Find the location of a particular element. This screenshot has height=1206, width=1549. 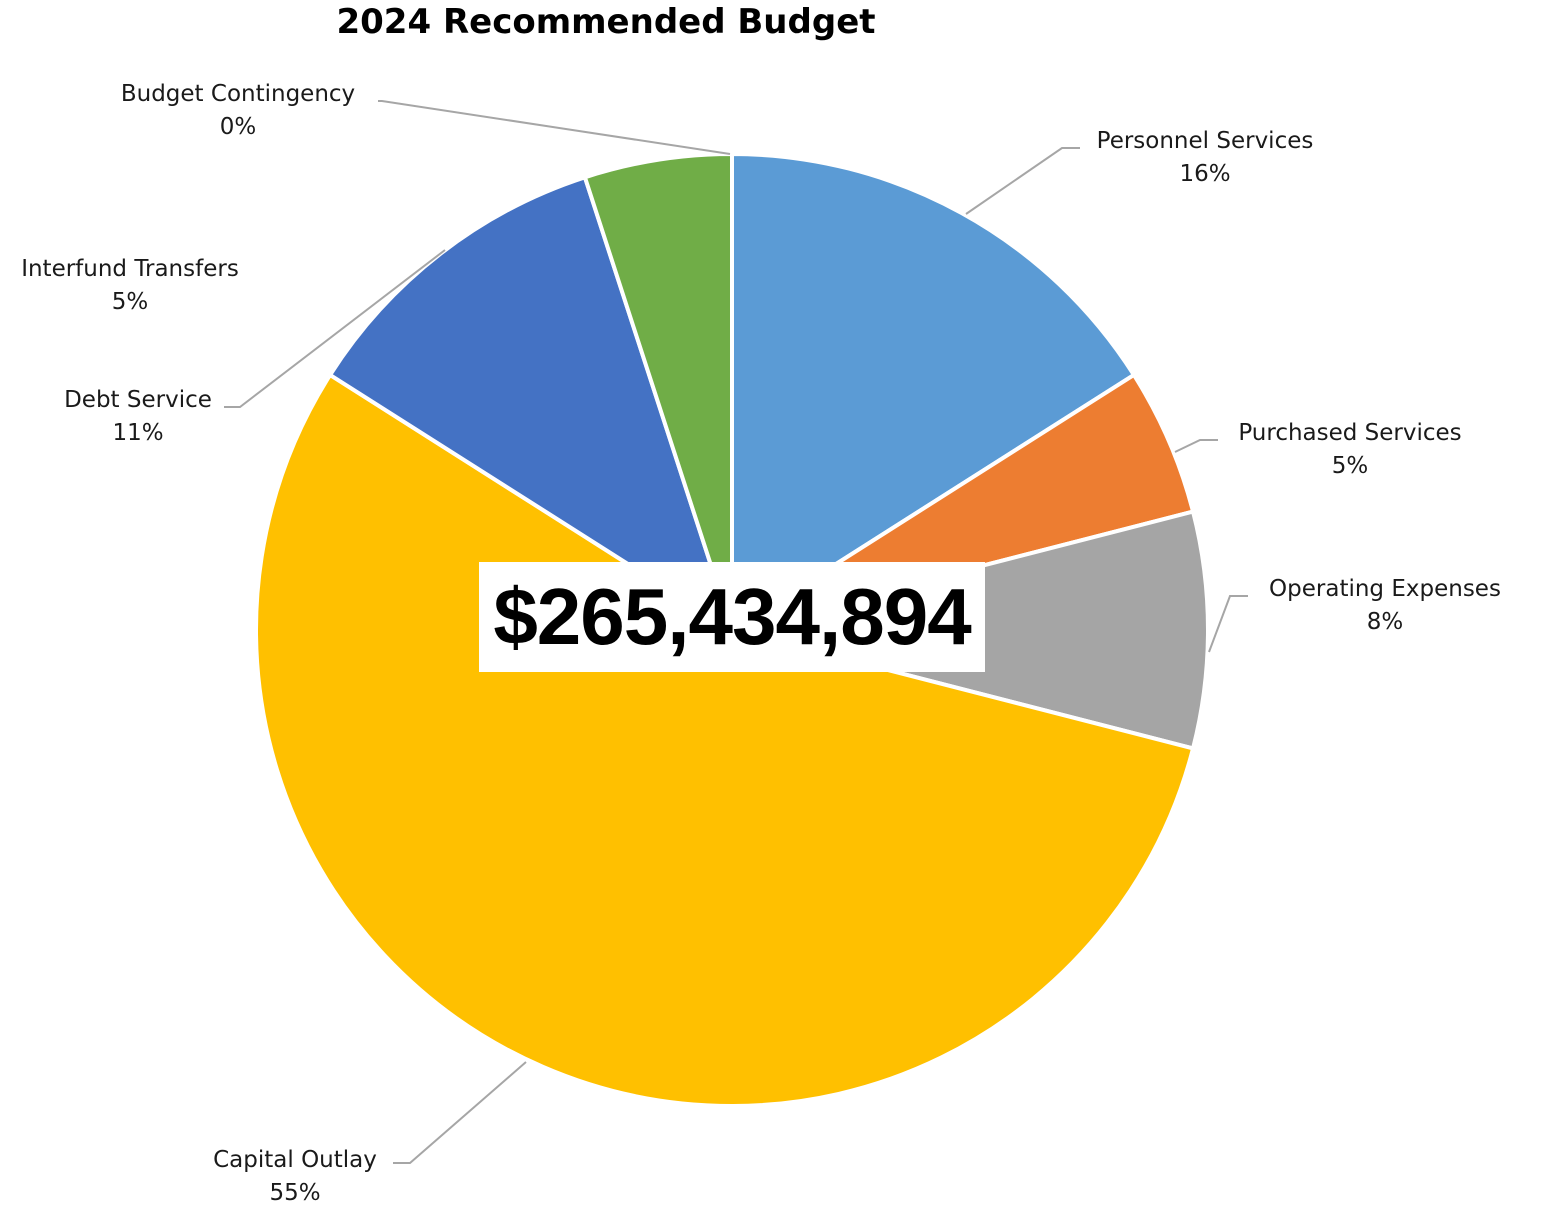

slice-name-label-operating-expenses: Operating Expenses is located at coordinates (1385, 589).